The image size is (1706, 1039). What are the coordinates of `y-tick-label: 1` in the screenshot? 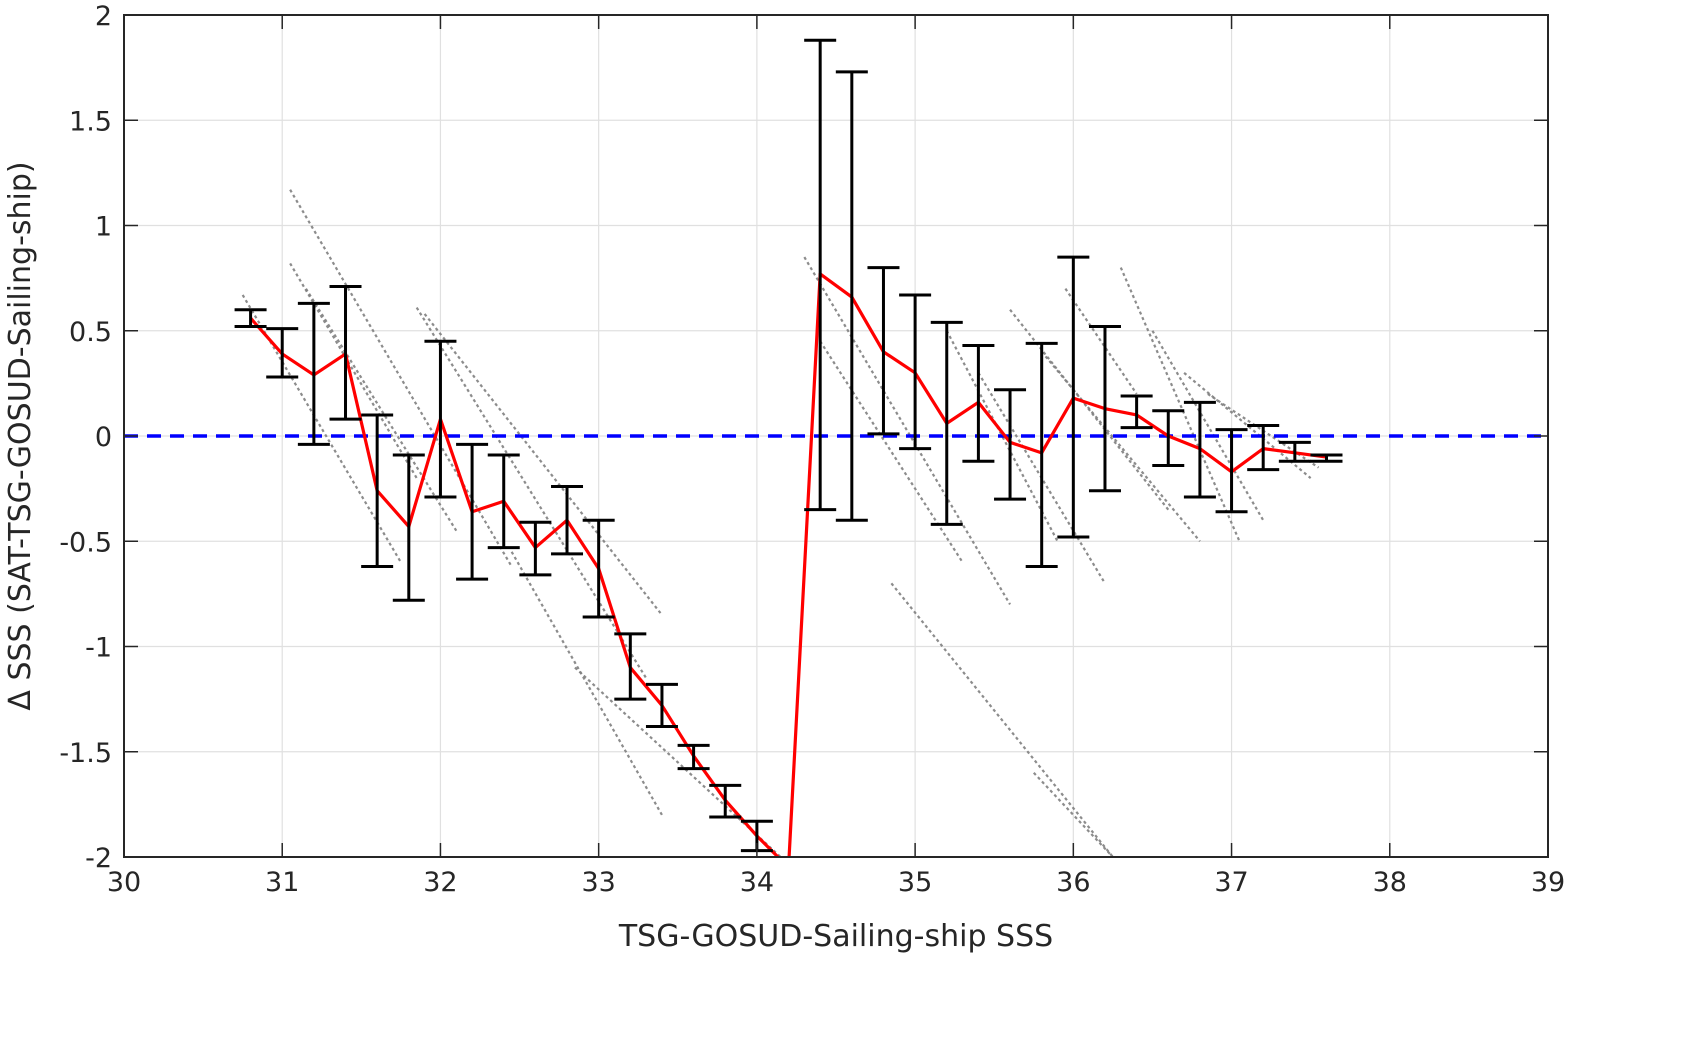 It's located at (103, 227).